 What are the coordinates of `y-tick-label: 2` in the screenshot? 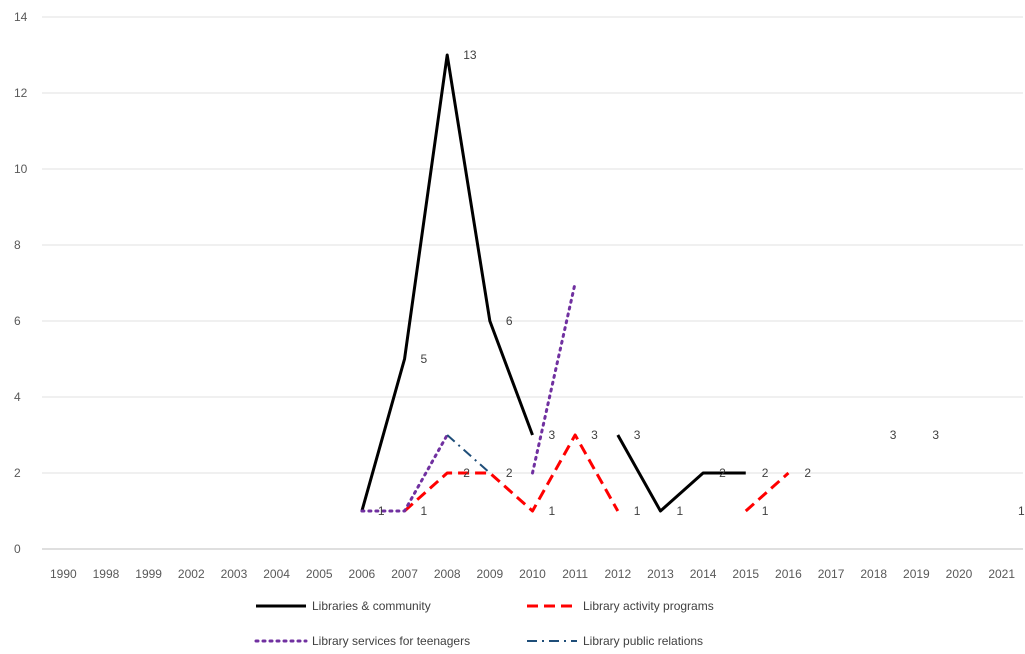 It's located at (17, 473).